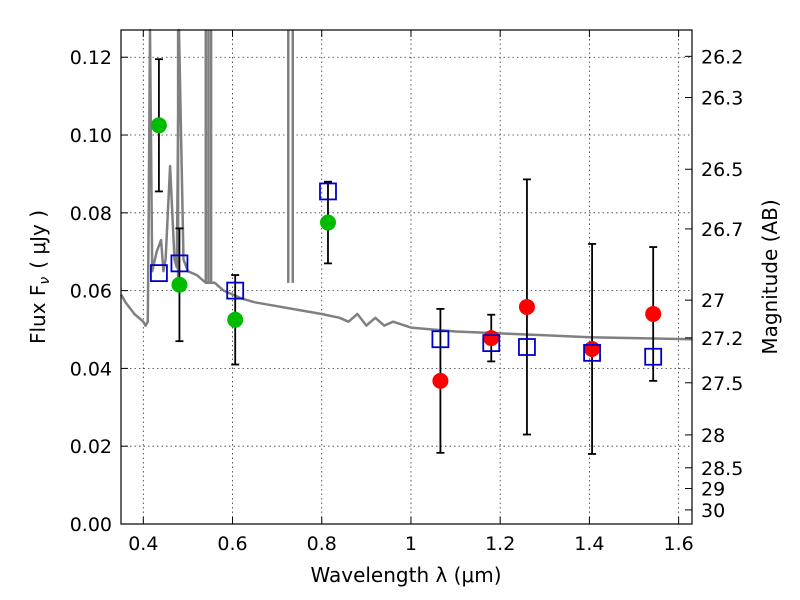  Describe the element at coordinates (722, 98) in the screenshot. I see `mag-tick-label: 26.3` at that location.